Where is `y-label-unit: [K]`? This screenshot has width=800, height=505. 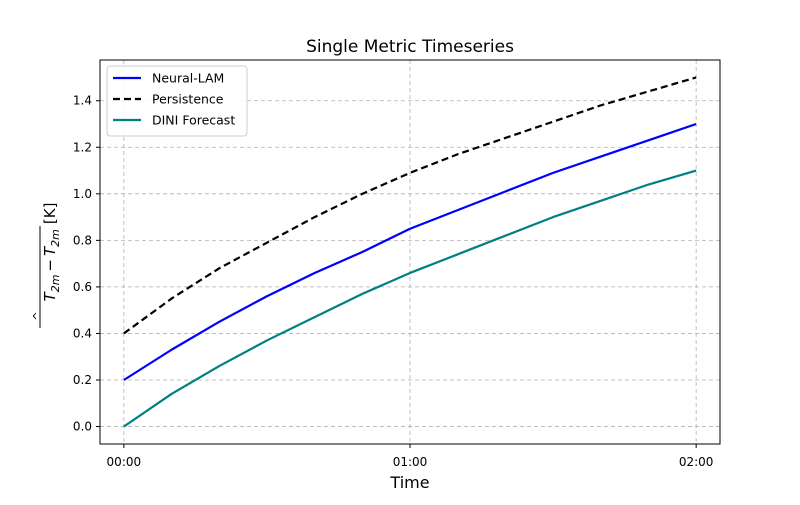
y-label-unit: [K] is located at coordinates (50, 214).